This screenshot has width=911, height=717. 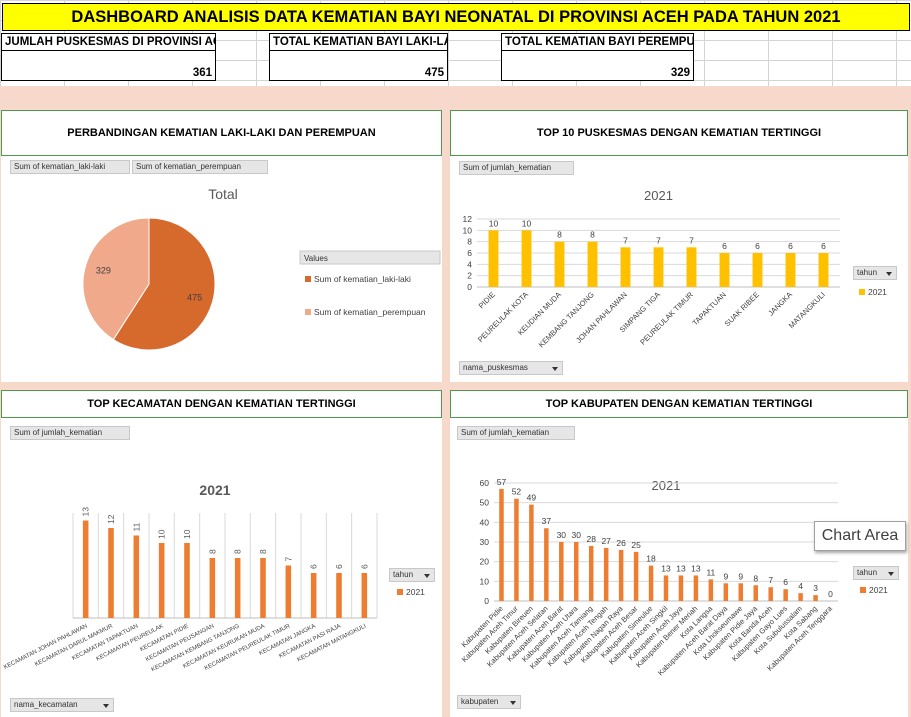 I want to click on axis-filter-puskesmas: nama_puskesmas, so click(x=511, y=368).